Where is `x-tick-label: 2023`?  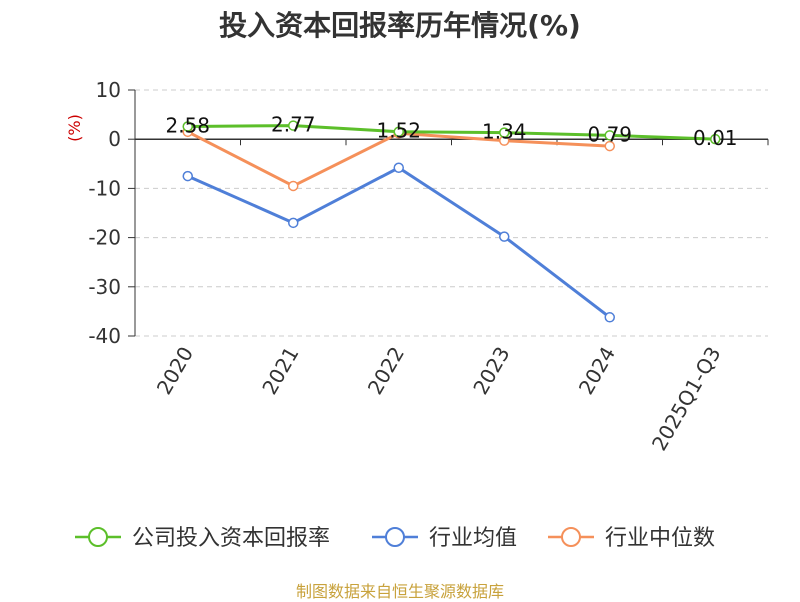
x-tick-label: 2023 is located at coordinates (491, 371).